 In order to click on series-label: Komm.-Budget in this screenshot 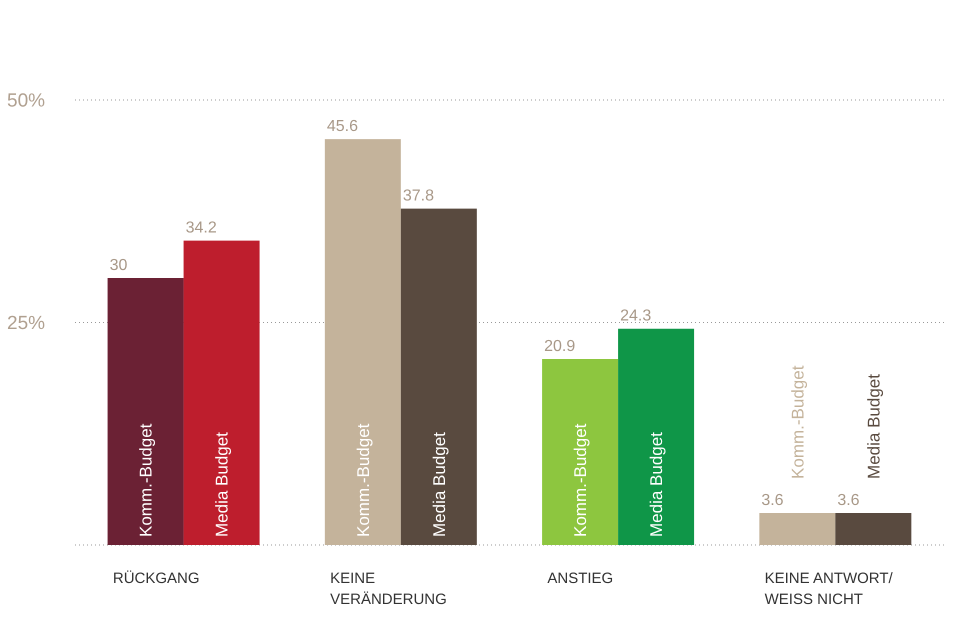, I will do `click(146, 480)`.